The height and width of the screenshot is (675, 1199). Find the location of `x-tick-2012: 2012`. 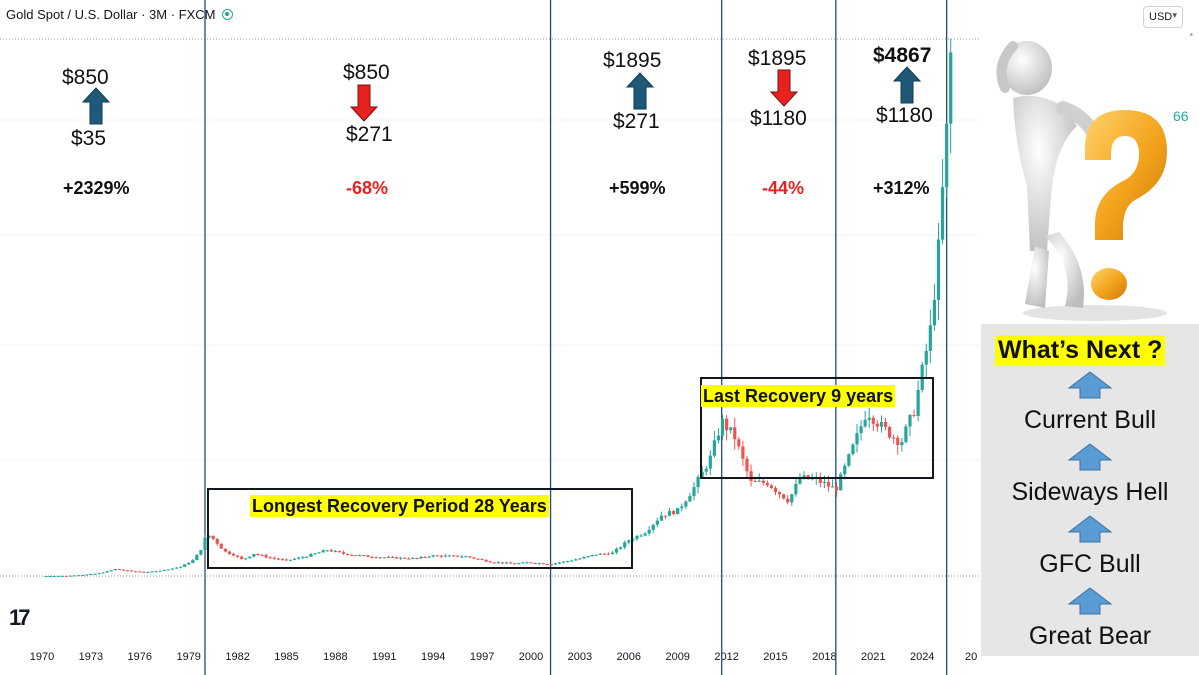

x-tick-2012: 2012 is located at coordinates (726, 657).